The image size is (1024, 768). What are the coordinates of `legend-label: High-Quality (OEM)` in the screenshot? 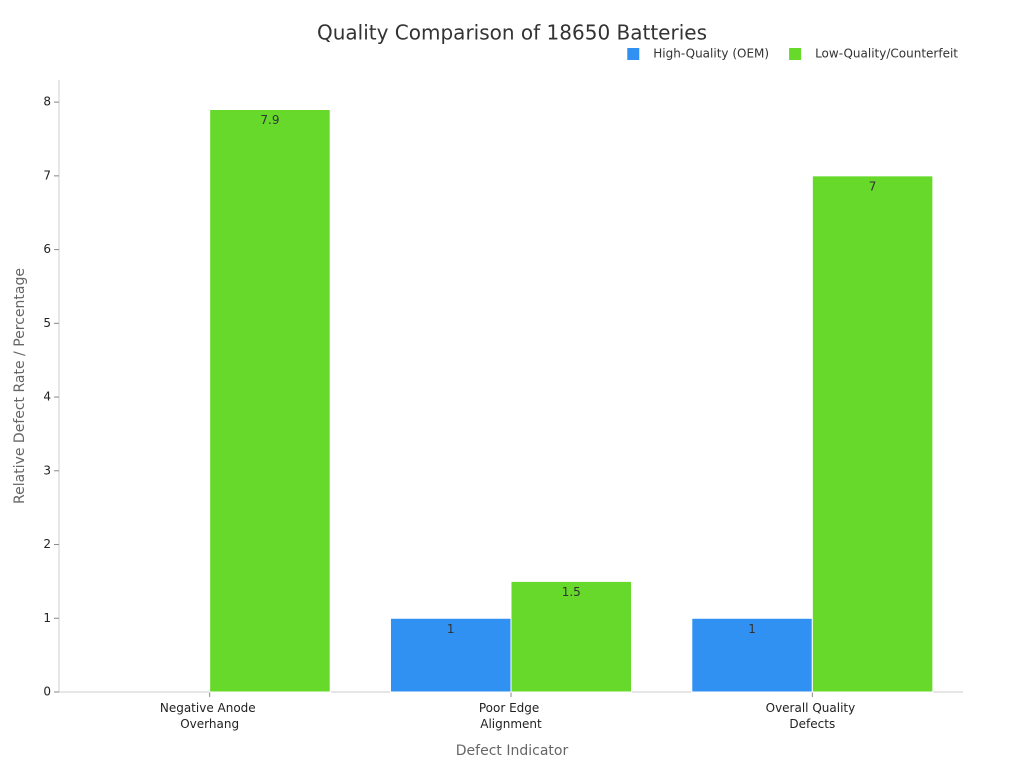 It's located at (711, 54).